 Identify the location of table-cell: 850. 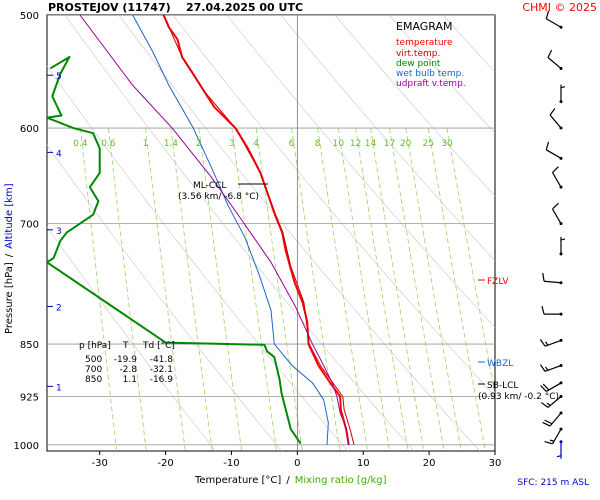
(93, 380).